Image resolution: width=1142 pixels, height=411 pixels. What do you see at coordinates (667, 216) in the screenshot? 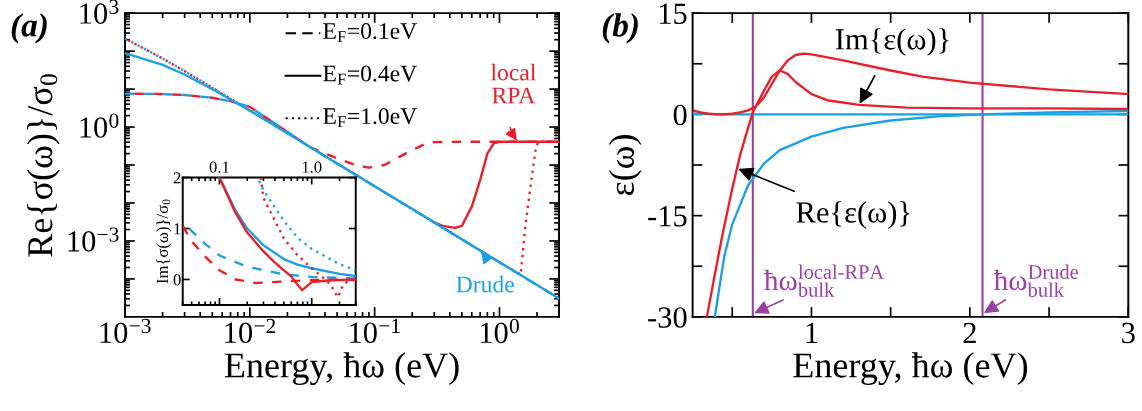
I see `y-tick-label: -15` at bounding box center [667, 216].